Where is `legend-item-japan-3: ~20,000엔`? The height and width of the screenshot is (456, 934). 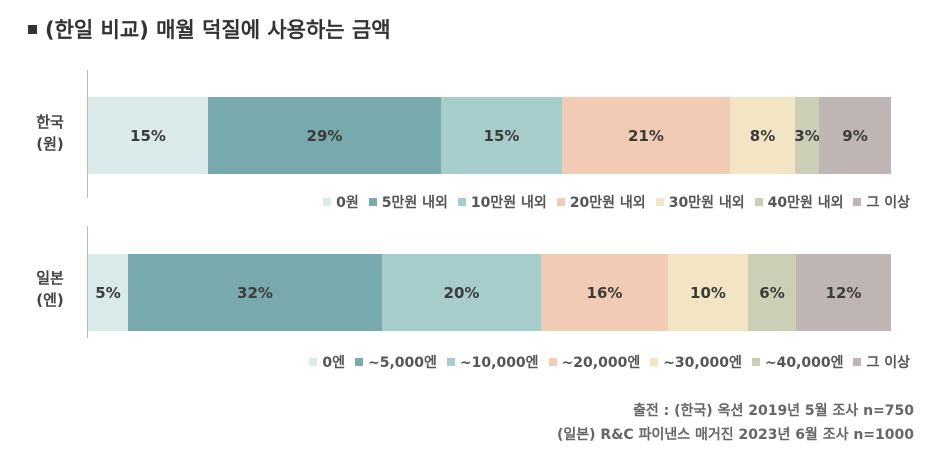
legend-item-japan-3: ~20,000엔 is located at coordinates (594, 362).